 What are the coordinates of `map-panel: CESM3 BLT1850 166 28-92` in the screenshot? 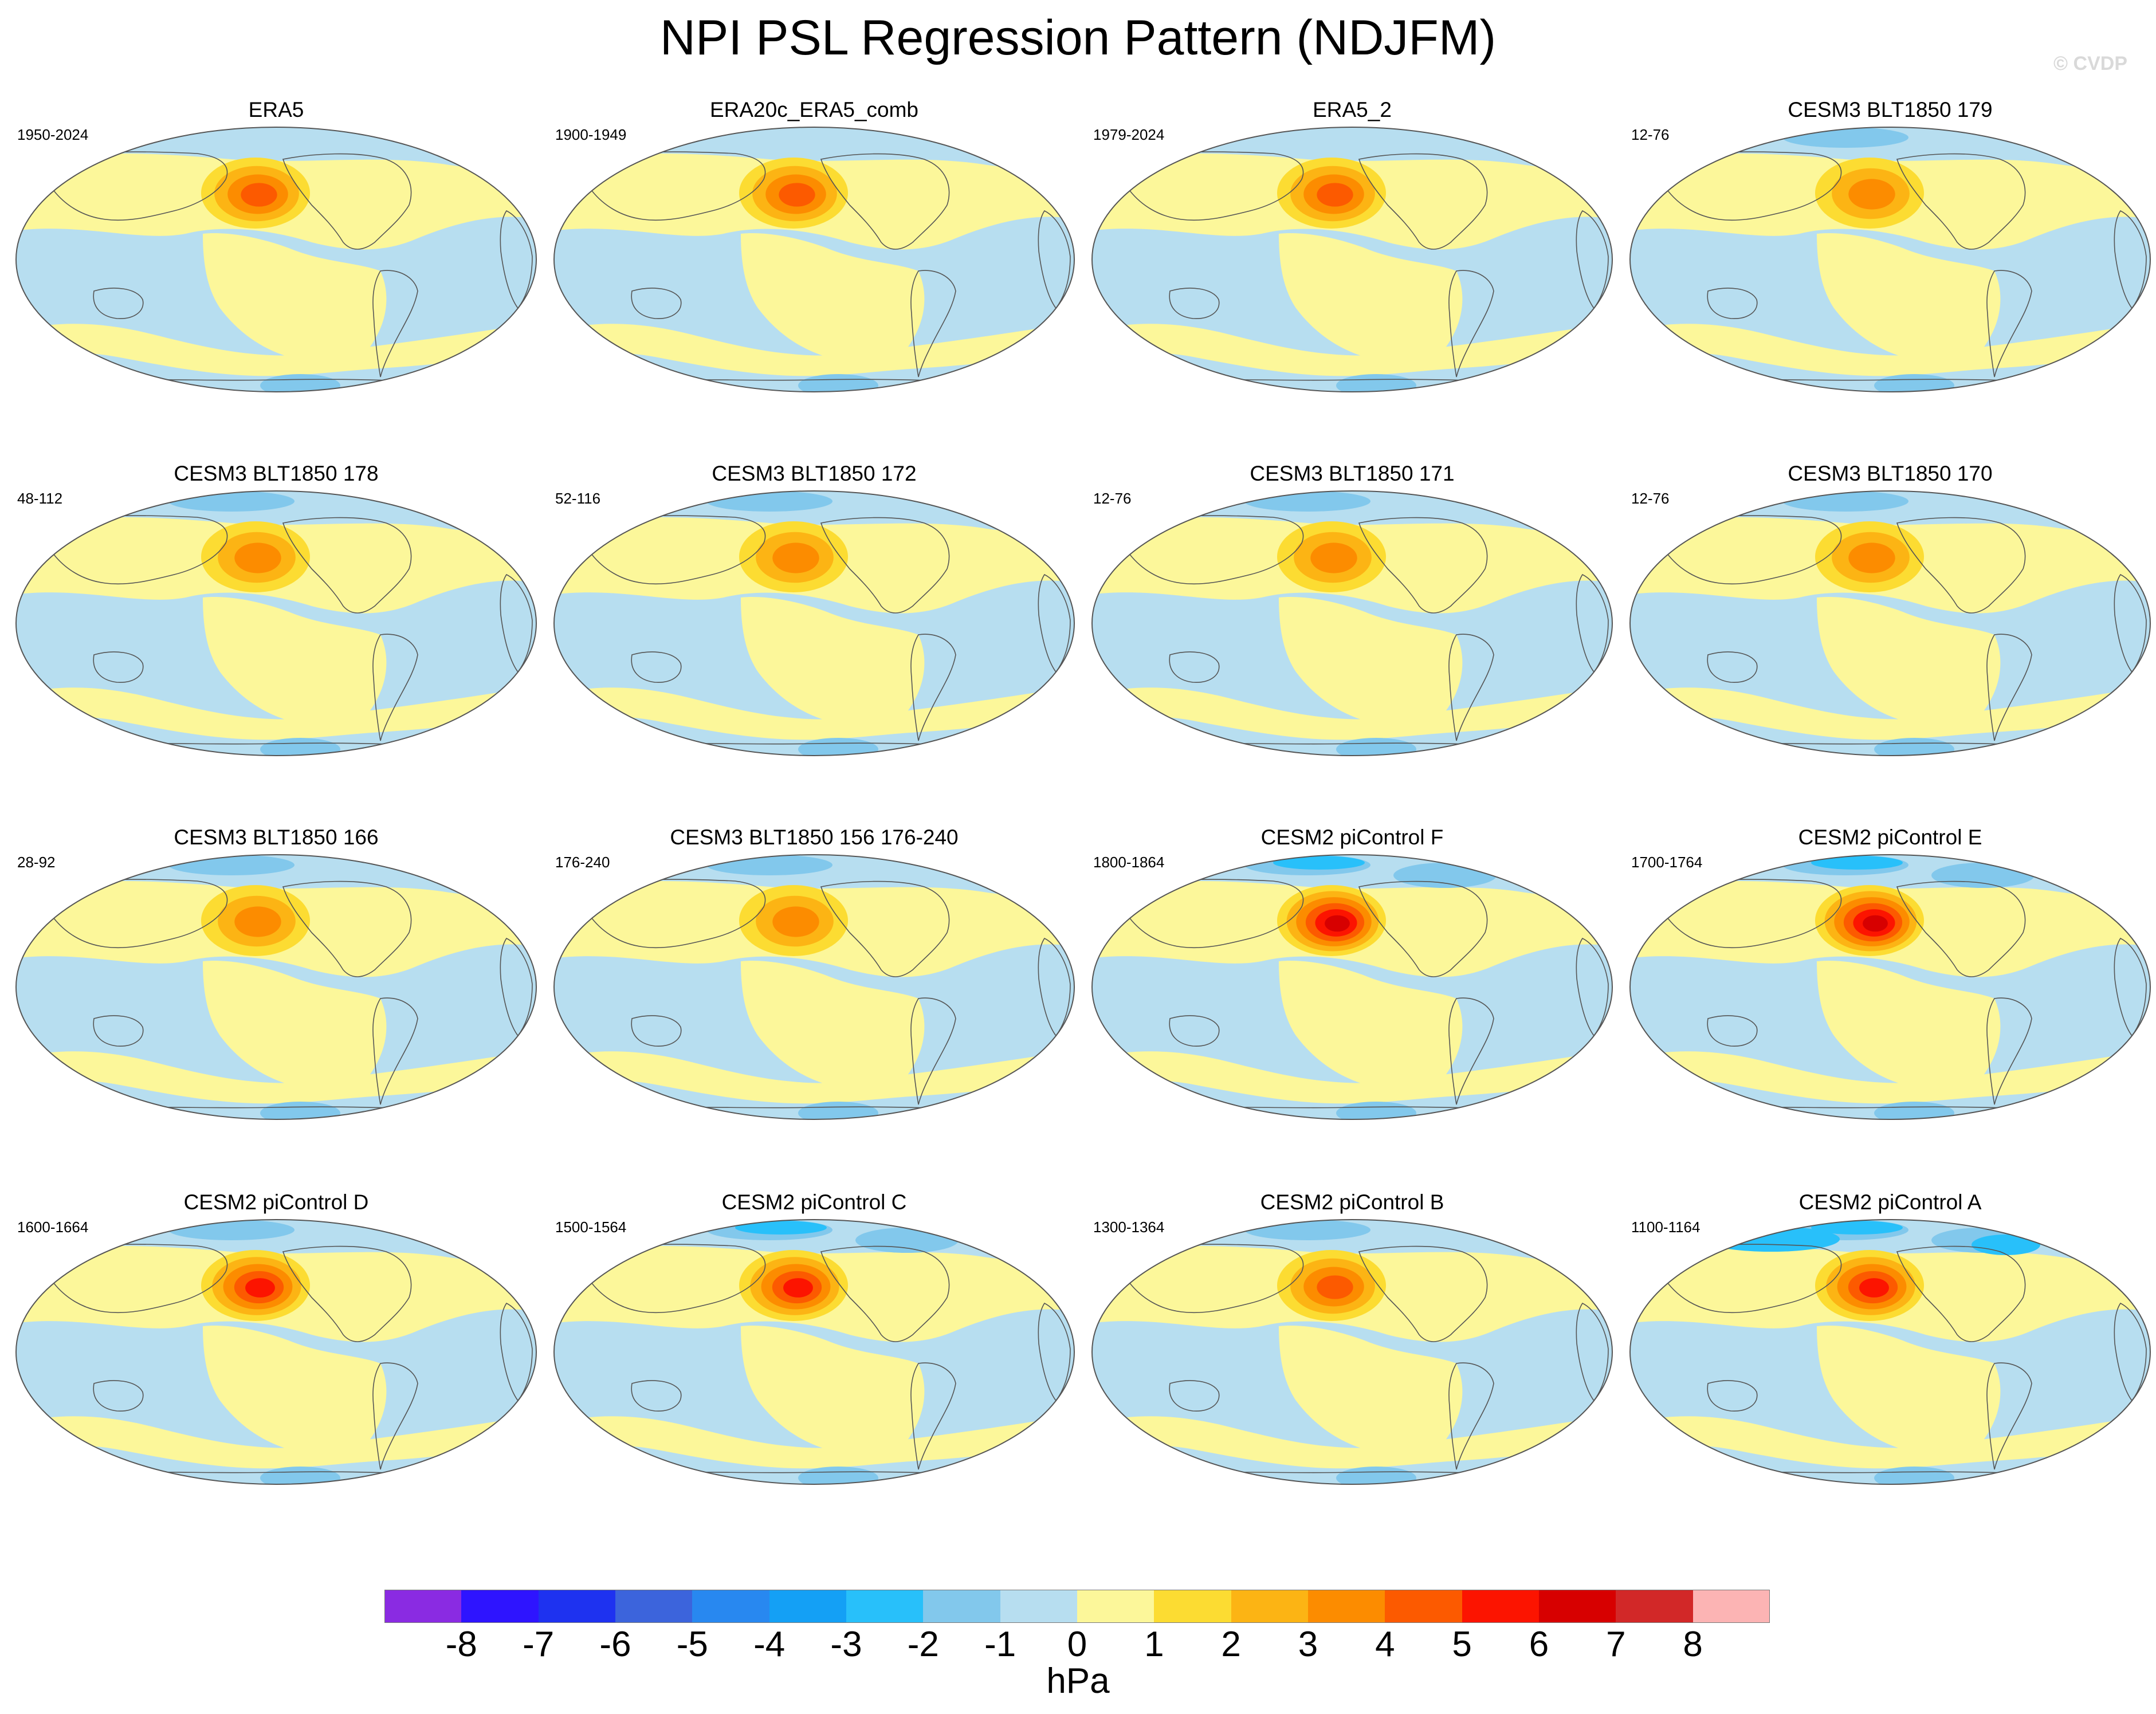 It's located at (276, 1008).